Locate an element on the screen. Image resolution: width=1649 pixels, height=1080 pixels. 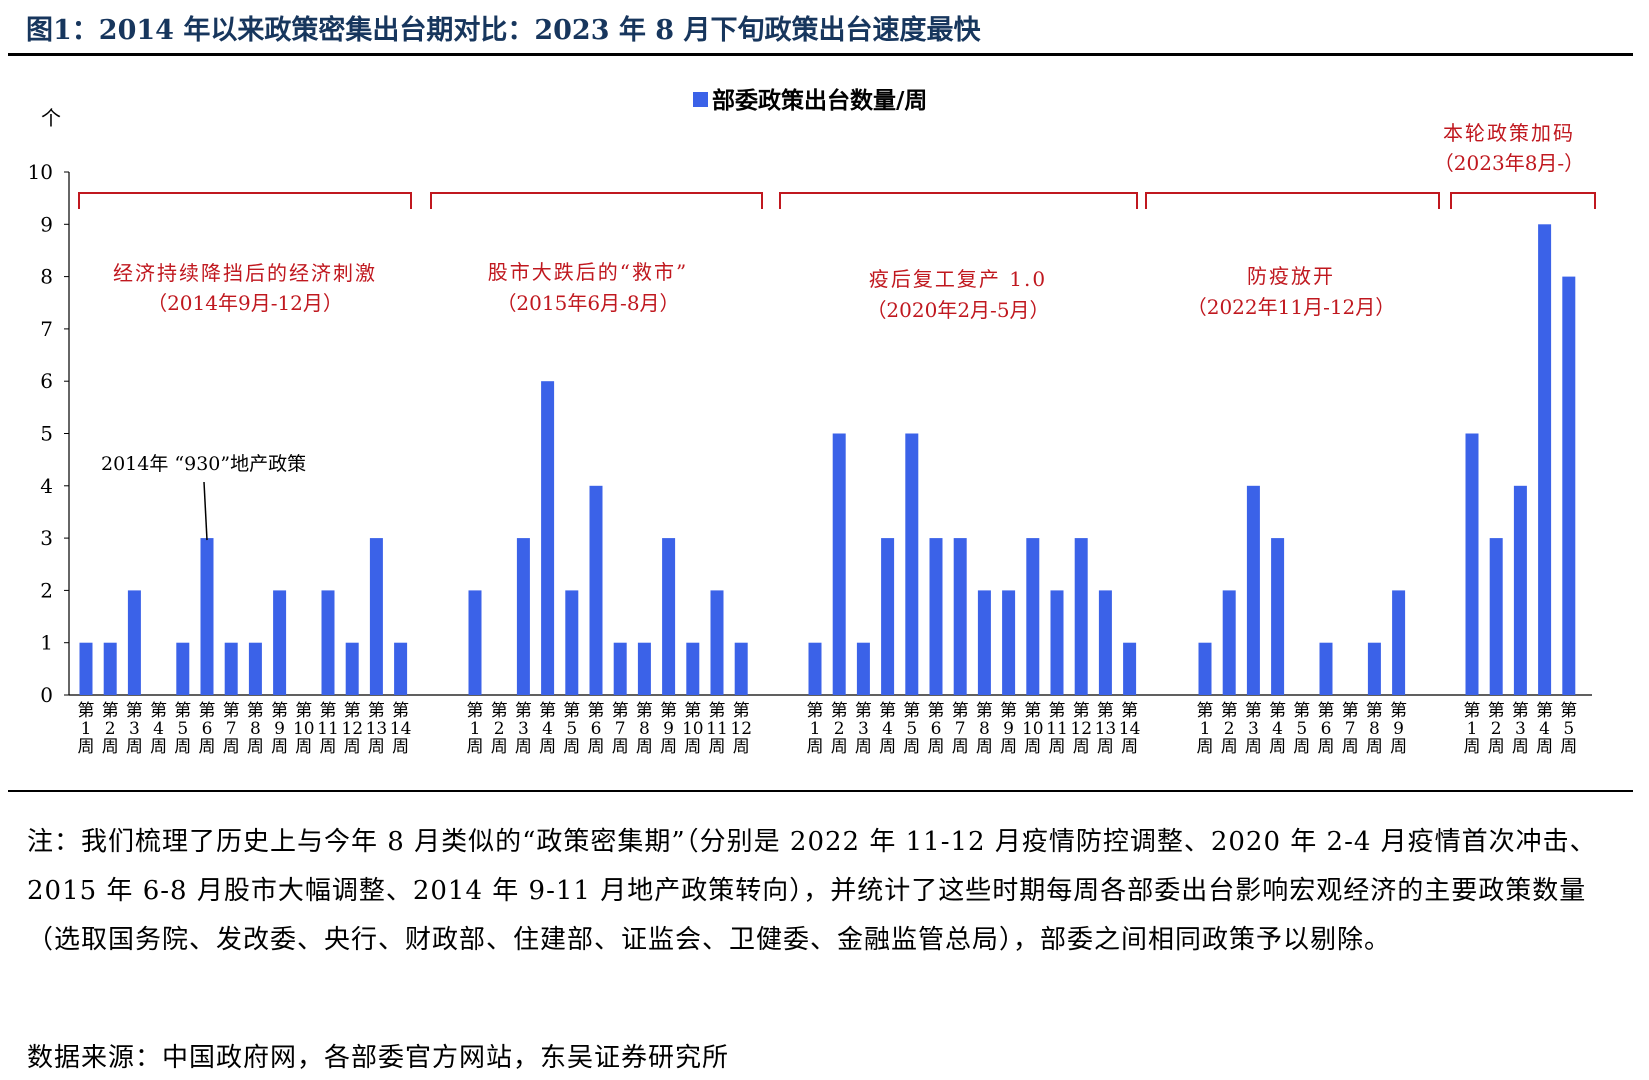
y-tick-label: 6 is located at coordinates (46, 381).